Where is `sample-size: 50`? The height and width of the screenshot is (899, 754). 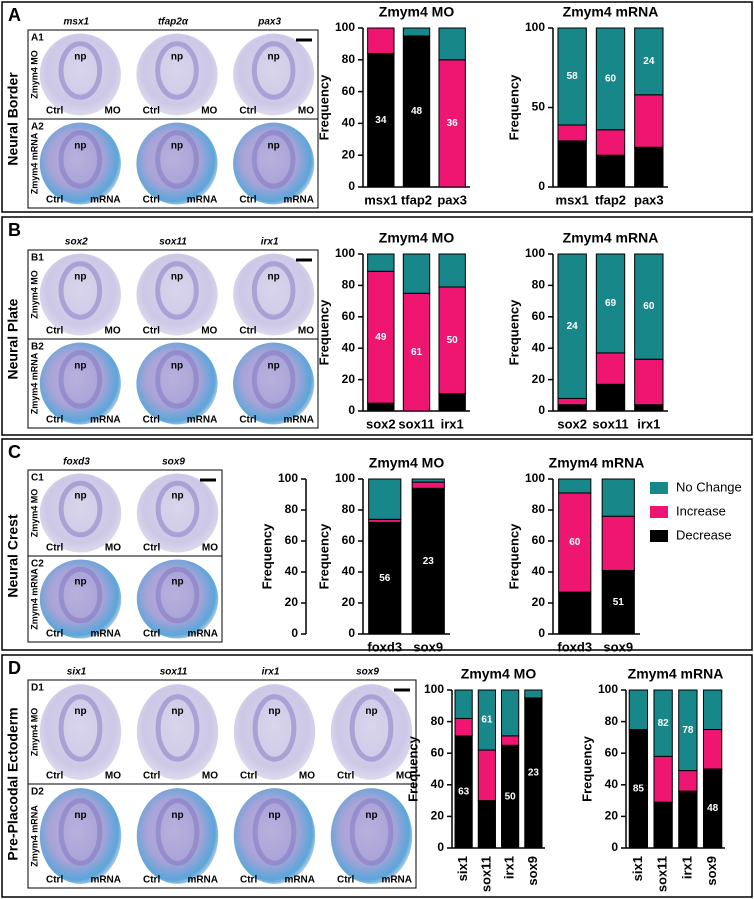 sample-size: 50 is located at coordinates (453, 340).